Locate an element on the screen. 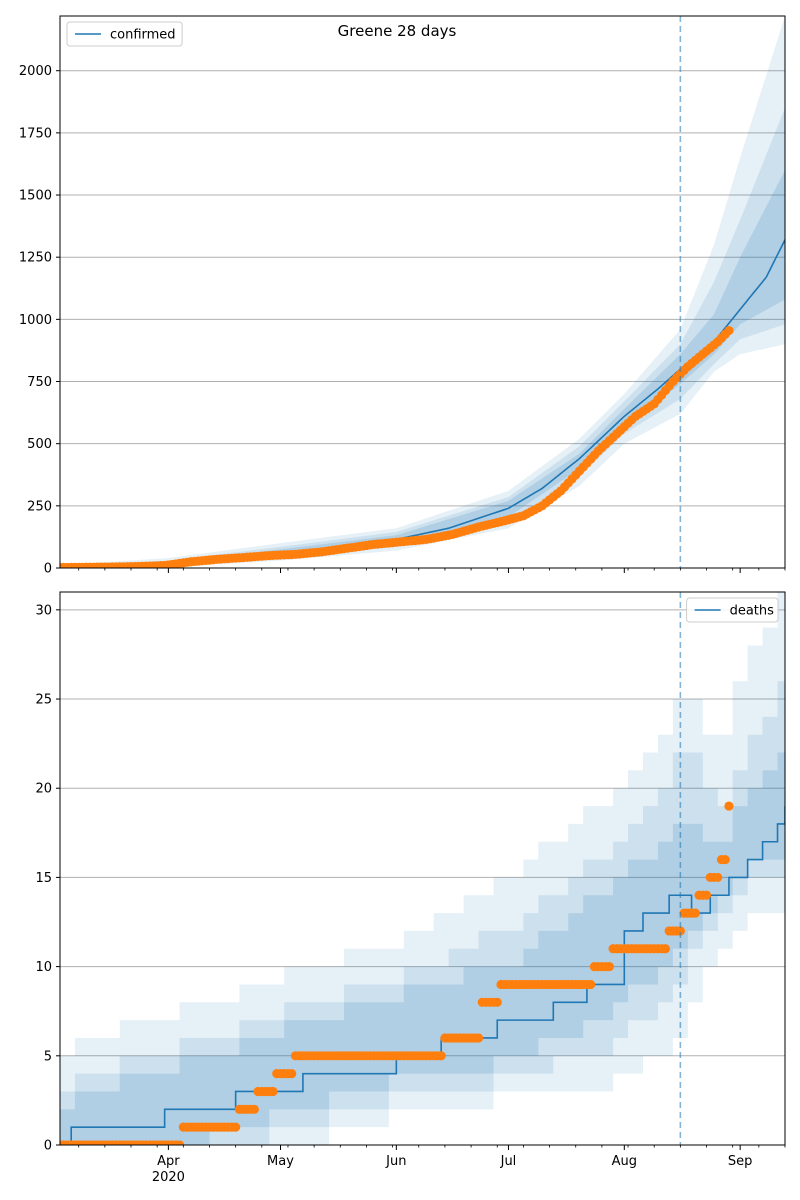 The height and width of the screenshot is (1200, 800). legend: deaths is located at coordinates (732, 610).